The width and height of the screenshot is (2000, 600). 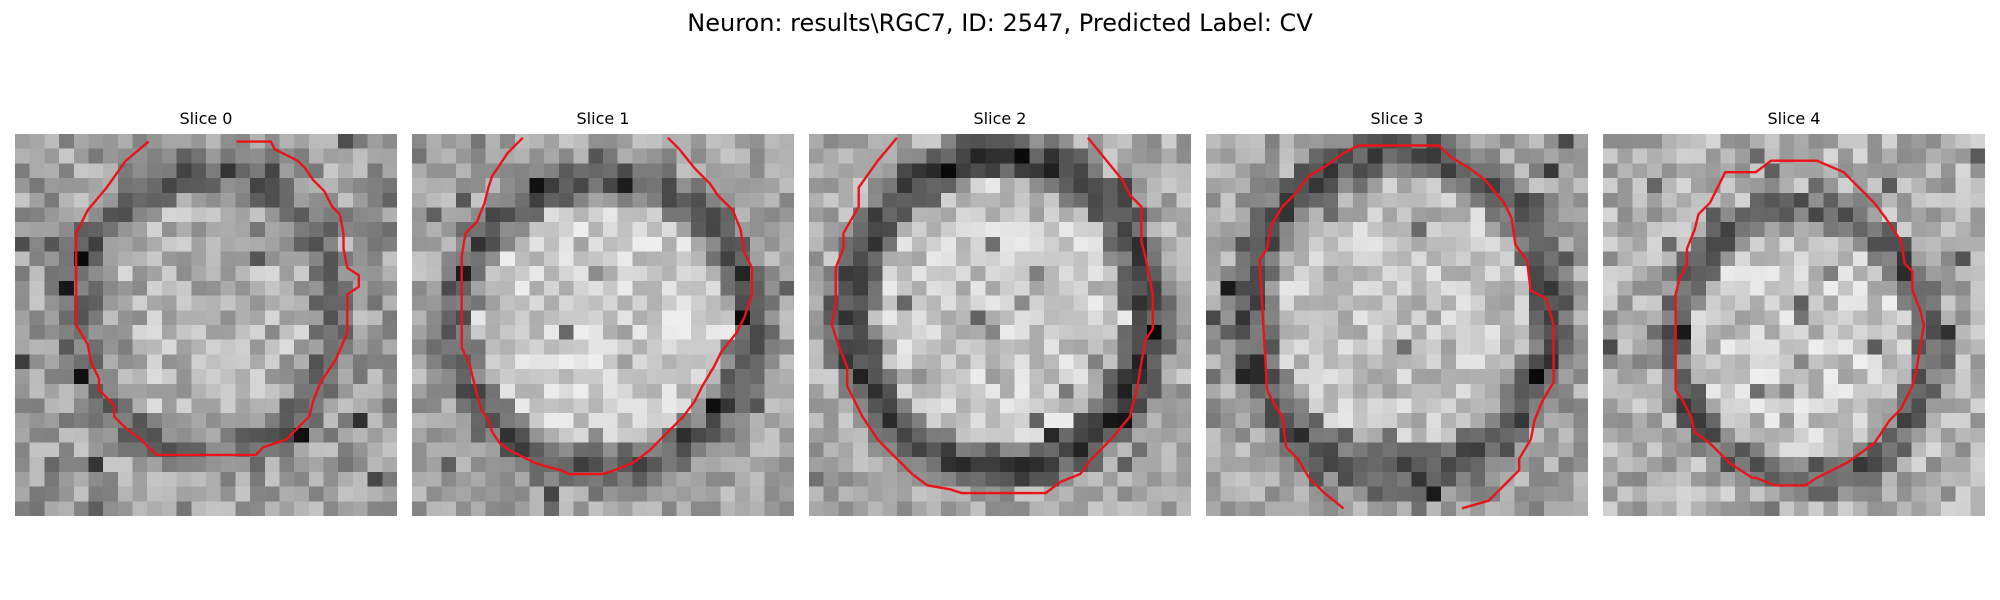 I want to click on slice-panel-0: Slice 0, so click(x=206, y=316).